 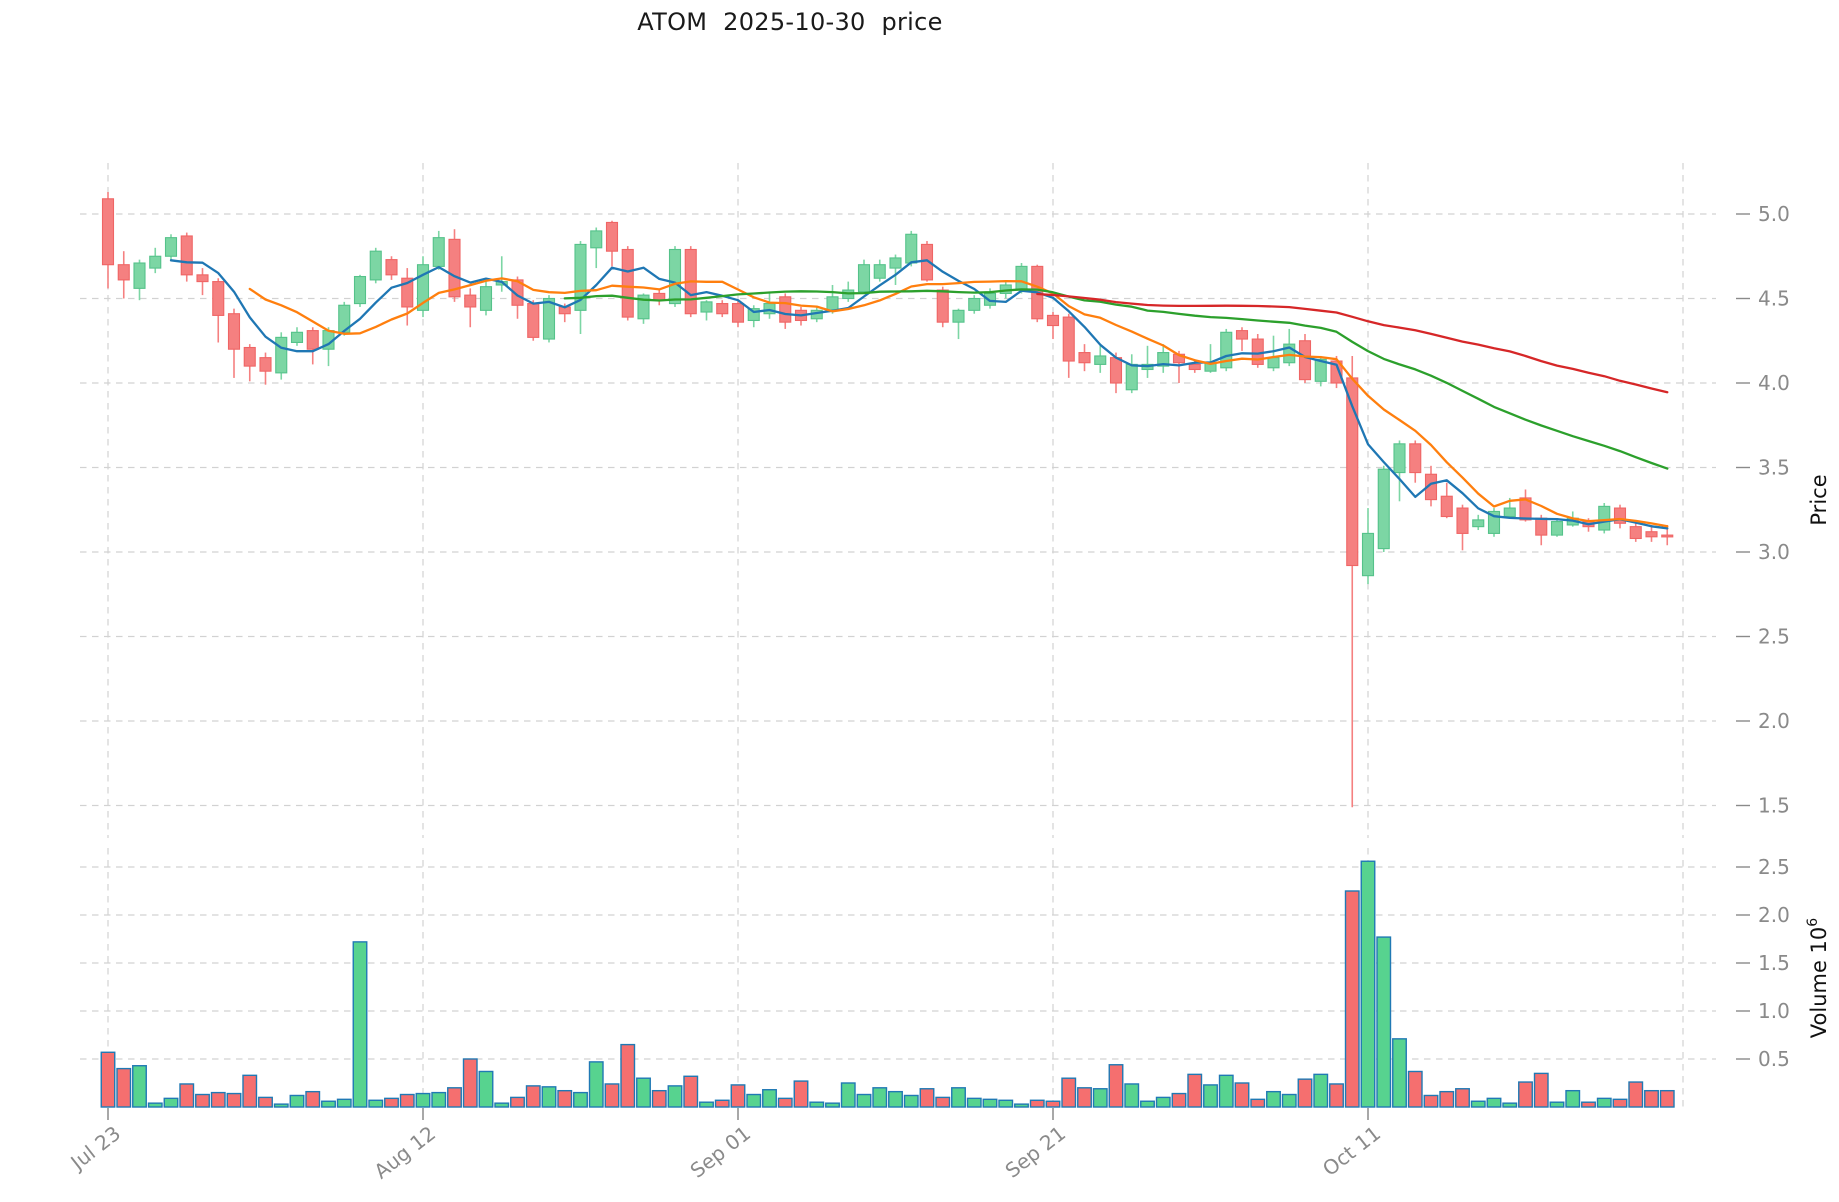 What do you see at coordinates (1774, 552) in the screenshot?
I see `y-tick-label: 3.0` at bounding box center [1774, 552].